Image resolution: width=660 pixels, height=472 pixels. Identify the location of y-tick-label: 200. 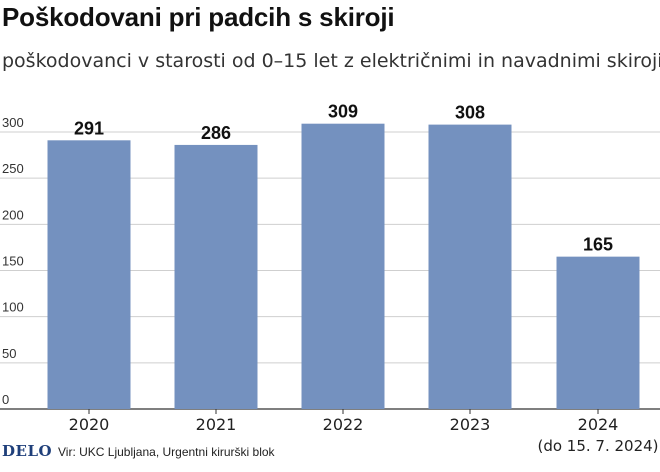
(13, 214).